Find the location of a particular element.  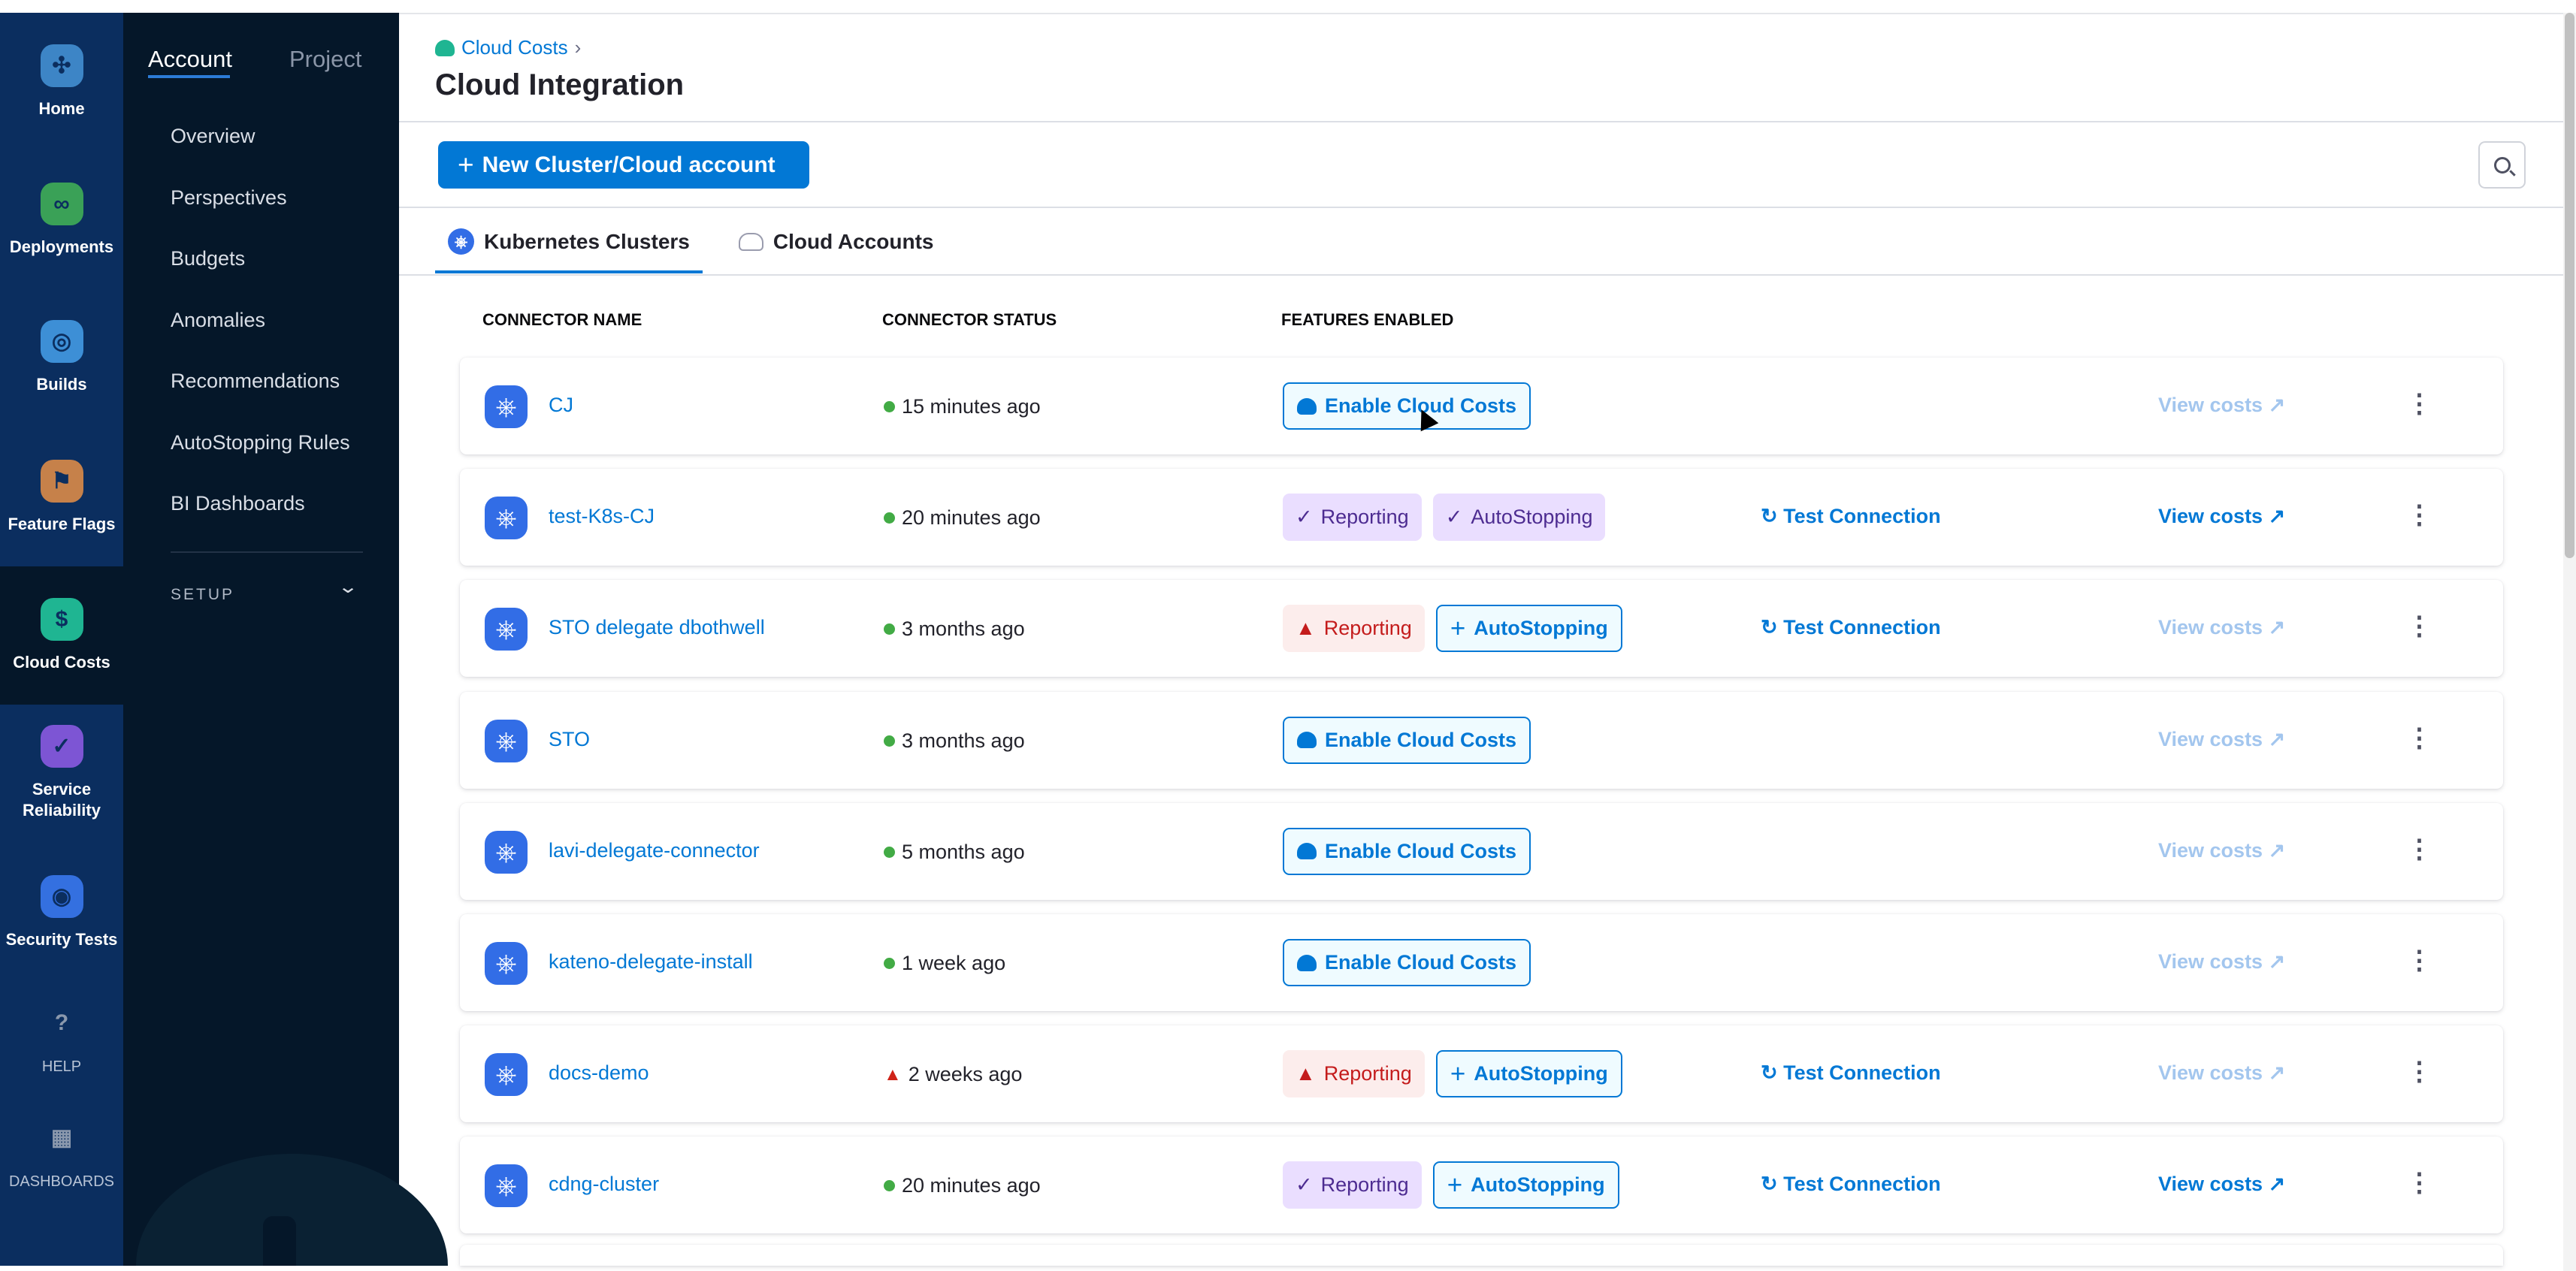

setup-section: SETUP is located at coordinates (203, 594).